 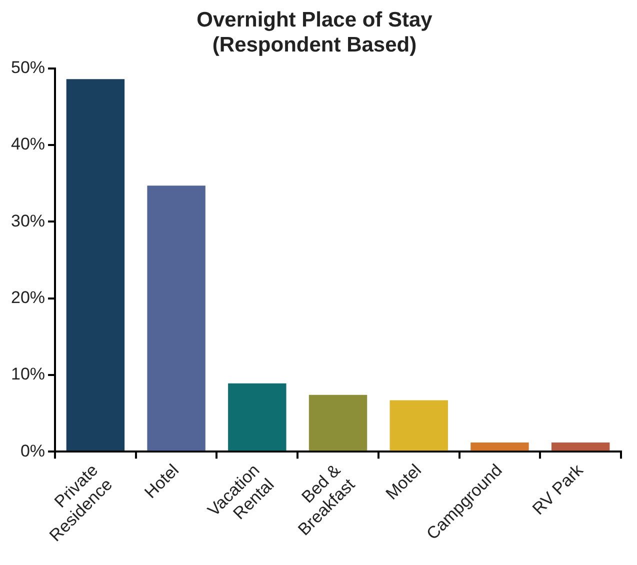 What do you see at coordinates (33, 450) in the screenshot?
I see `y-tick-label: 0%` at bounding box center [33, 450].